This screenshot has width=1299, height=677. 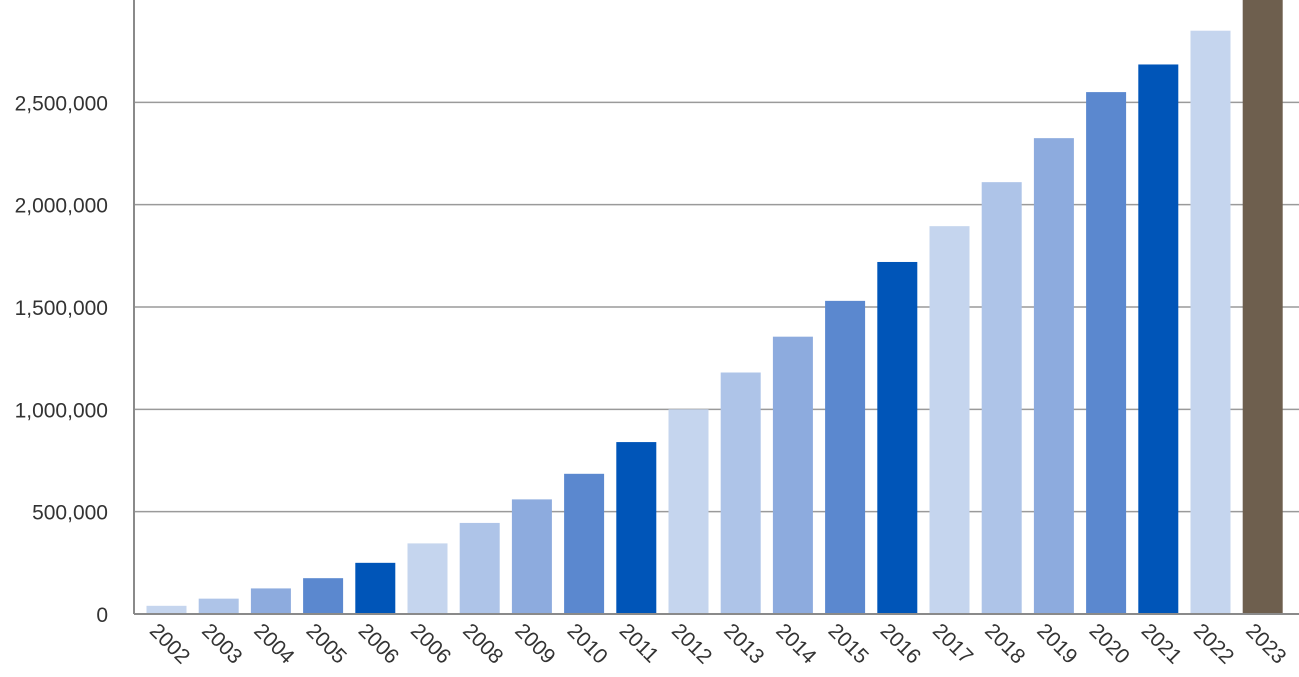 What do you see at coordinates (61, 308) in the screenshot?
I see `y-tick-label: 1,500,000` at bounding box center [61, 308].